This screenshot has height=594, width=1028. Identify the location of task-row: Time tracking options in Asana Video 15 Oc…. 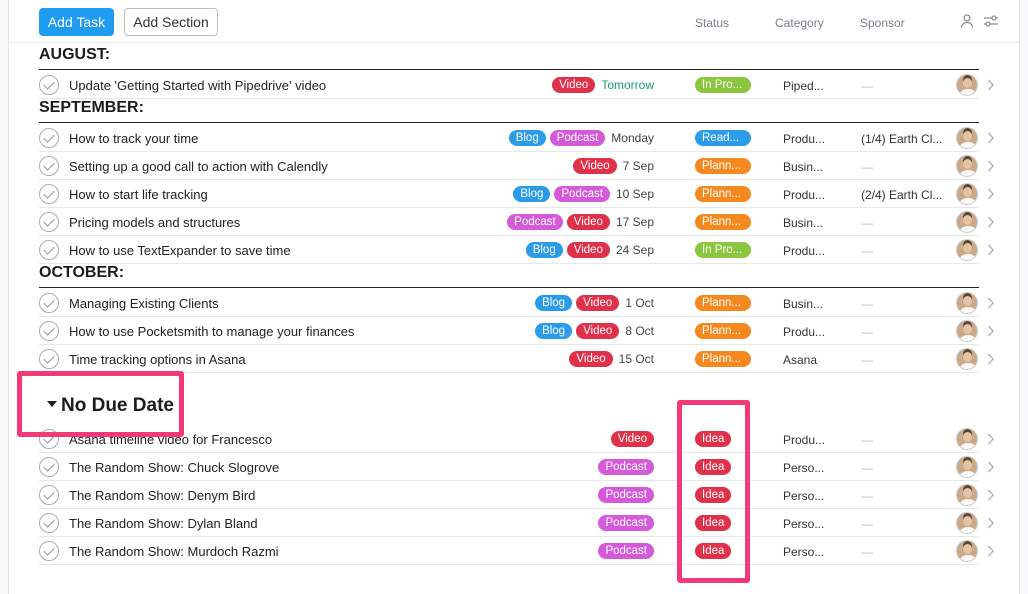
(516, 359).